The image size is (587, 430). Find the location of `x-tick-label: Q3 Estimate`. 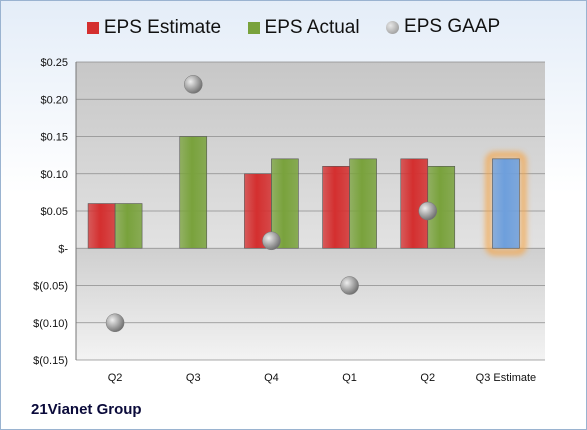

x-tick-label: Q3 Estimate is located at coordinates (506, 378).